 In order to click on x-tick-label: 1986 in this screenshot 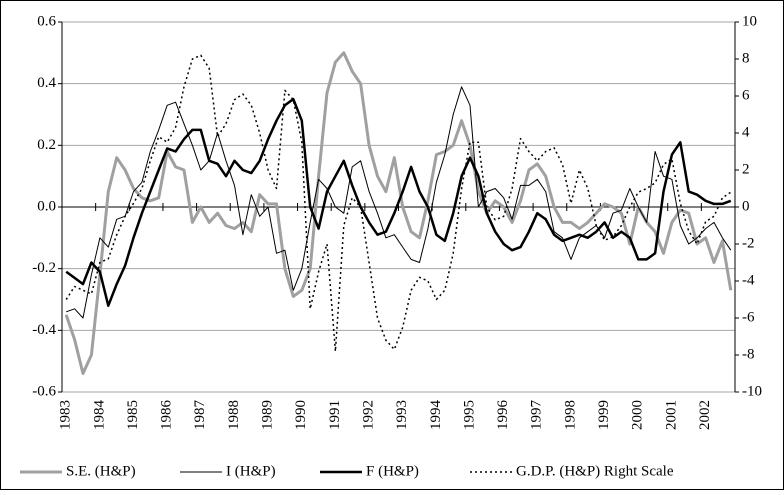, I will do `click(167, 415)`.